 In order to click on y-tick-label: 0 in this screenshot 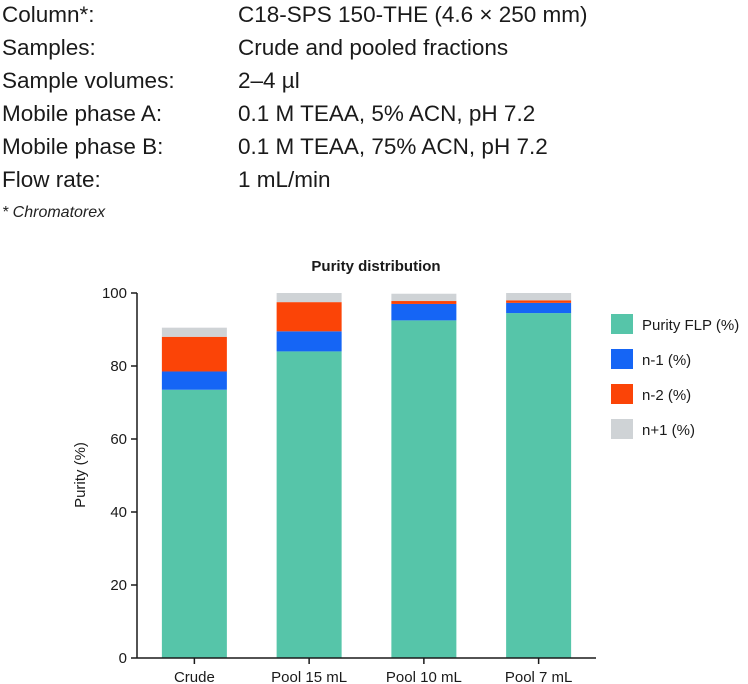, I will do `click(123, 658)`.